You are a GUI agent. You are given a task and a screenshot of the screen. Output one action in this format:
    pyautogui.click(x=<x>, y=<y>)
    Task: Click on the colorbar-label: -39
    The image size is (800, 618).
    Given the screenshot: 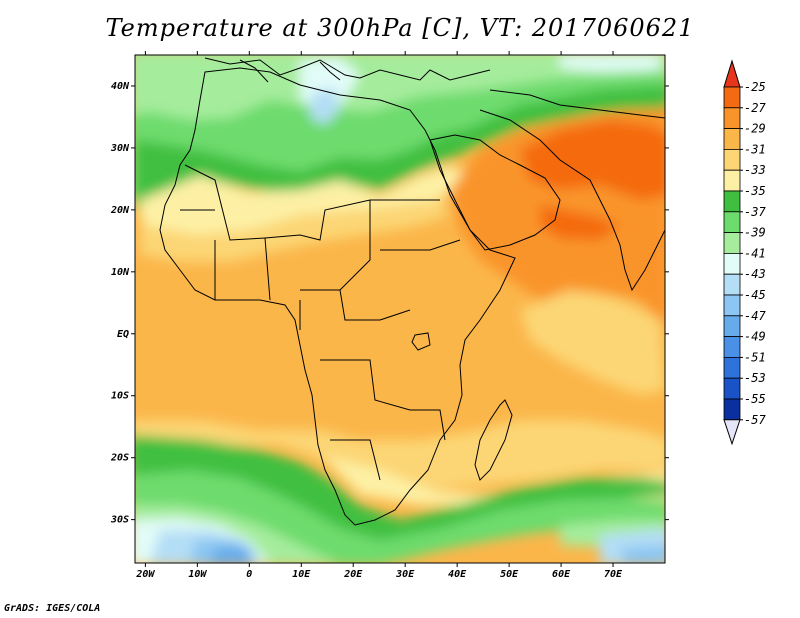 What is the action you would take?
    pyautogui.click(x=755, y=233)
    